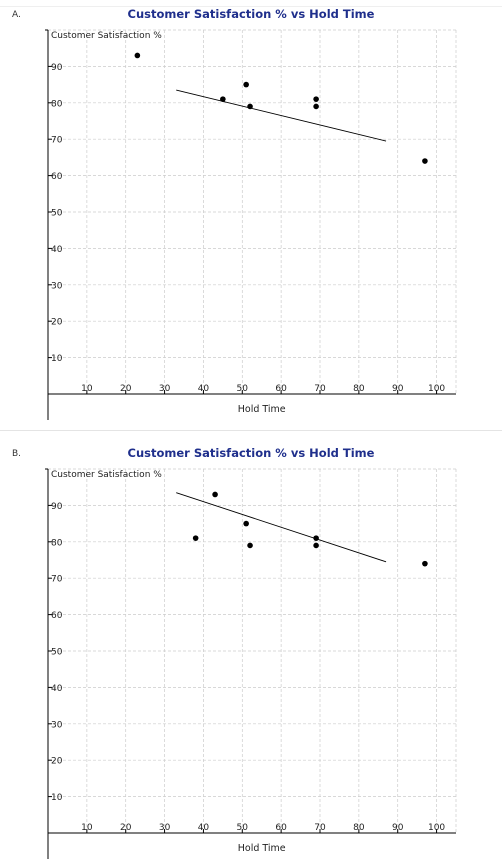  What do you see at coordinates (16, 15) in the screenshot?
I see `panel-letter: A.` at bounding box center [16, 15].